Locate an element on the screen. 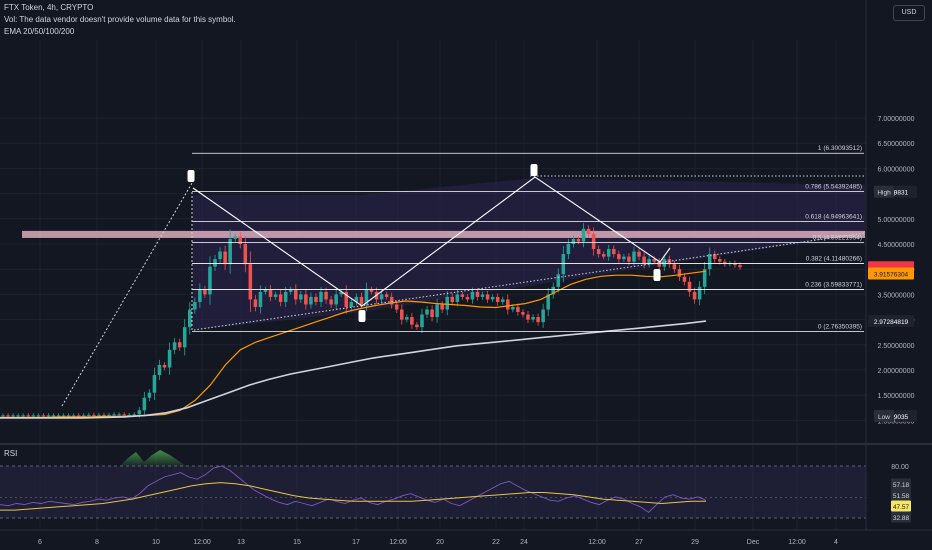  time-tick-label: 17 is located at coordinates (356, 542).